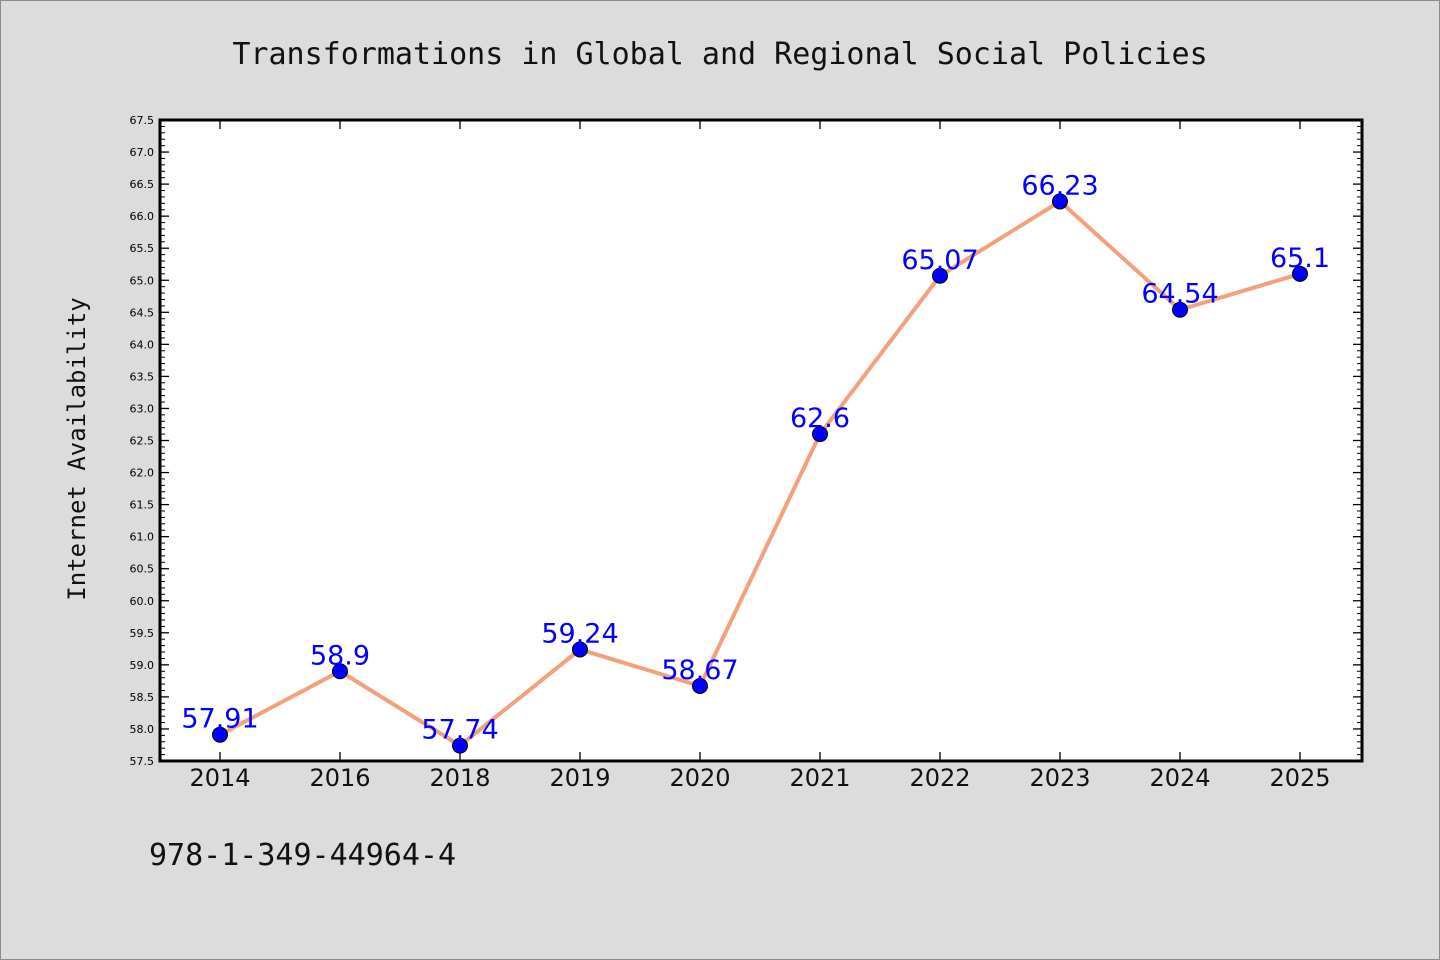 The width and height of the screenshot is (1440, 960). I want to click on y-tick-label: 65.5, so click(142, 248).